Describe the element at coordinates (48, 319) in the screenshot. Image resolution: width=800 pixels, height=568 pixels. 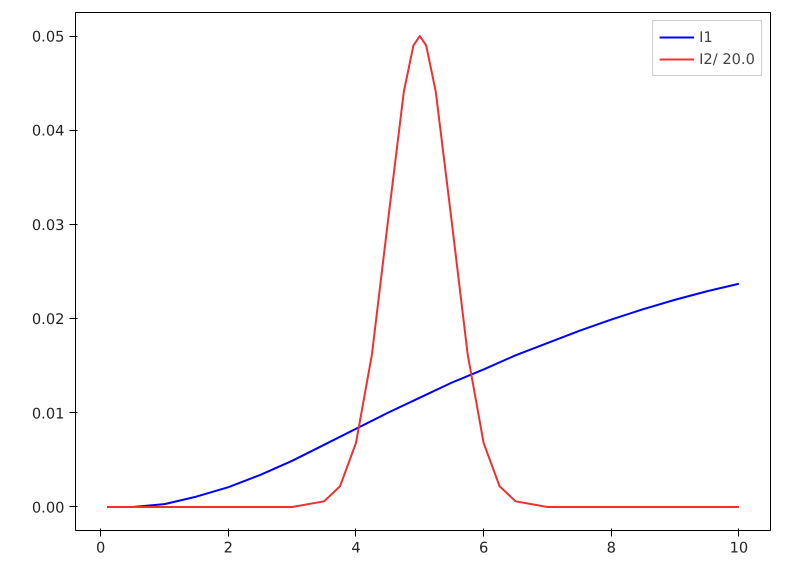
I see `y-tick-label: 0.02` at that location.